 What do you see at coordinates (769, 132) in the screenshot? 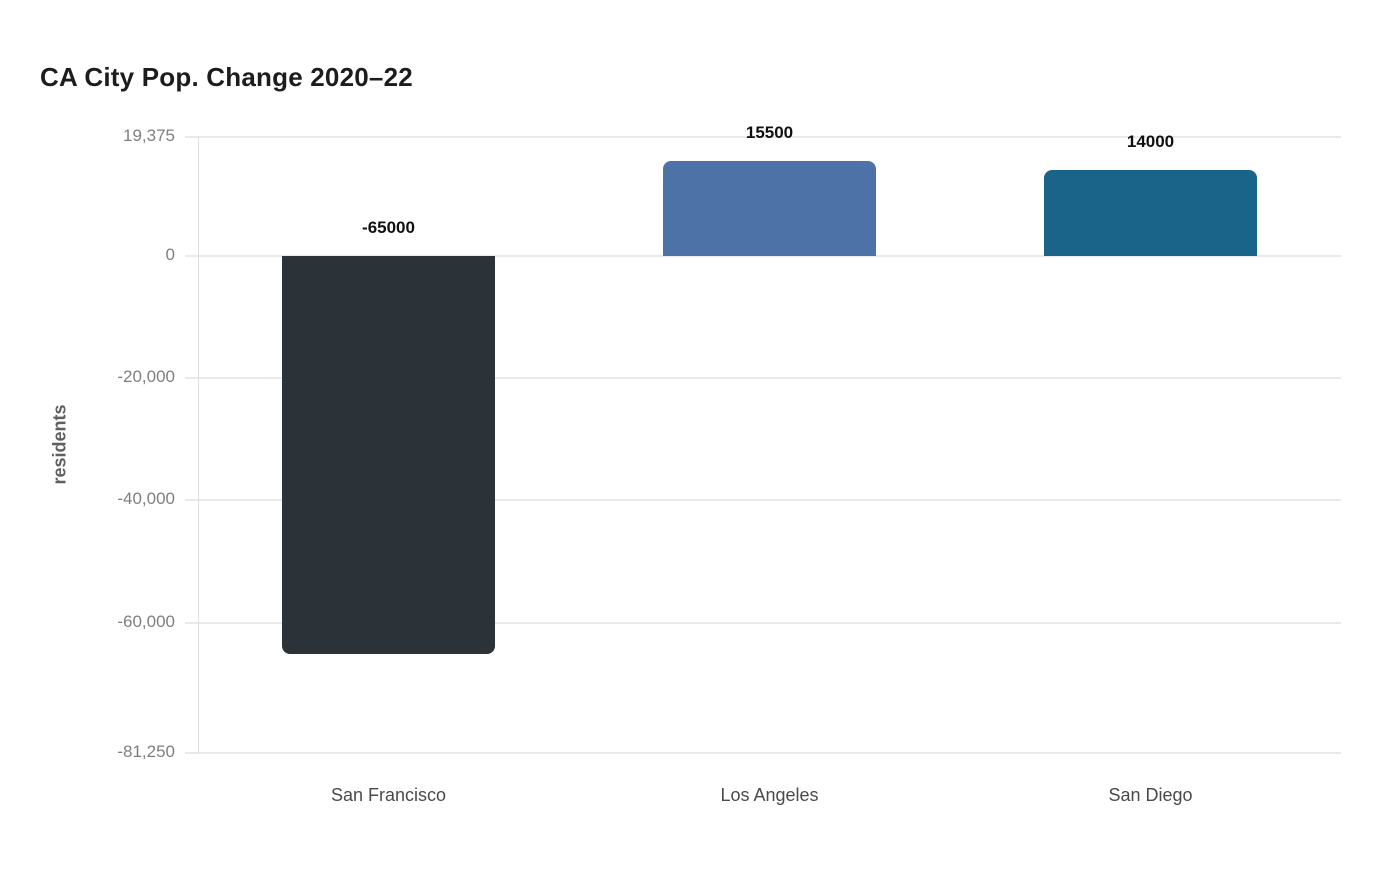
I see `bar-value-label: 15500` at bounding box center [769, 132].